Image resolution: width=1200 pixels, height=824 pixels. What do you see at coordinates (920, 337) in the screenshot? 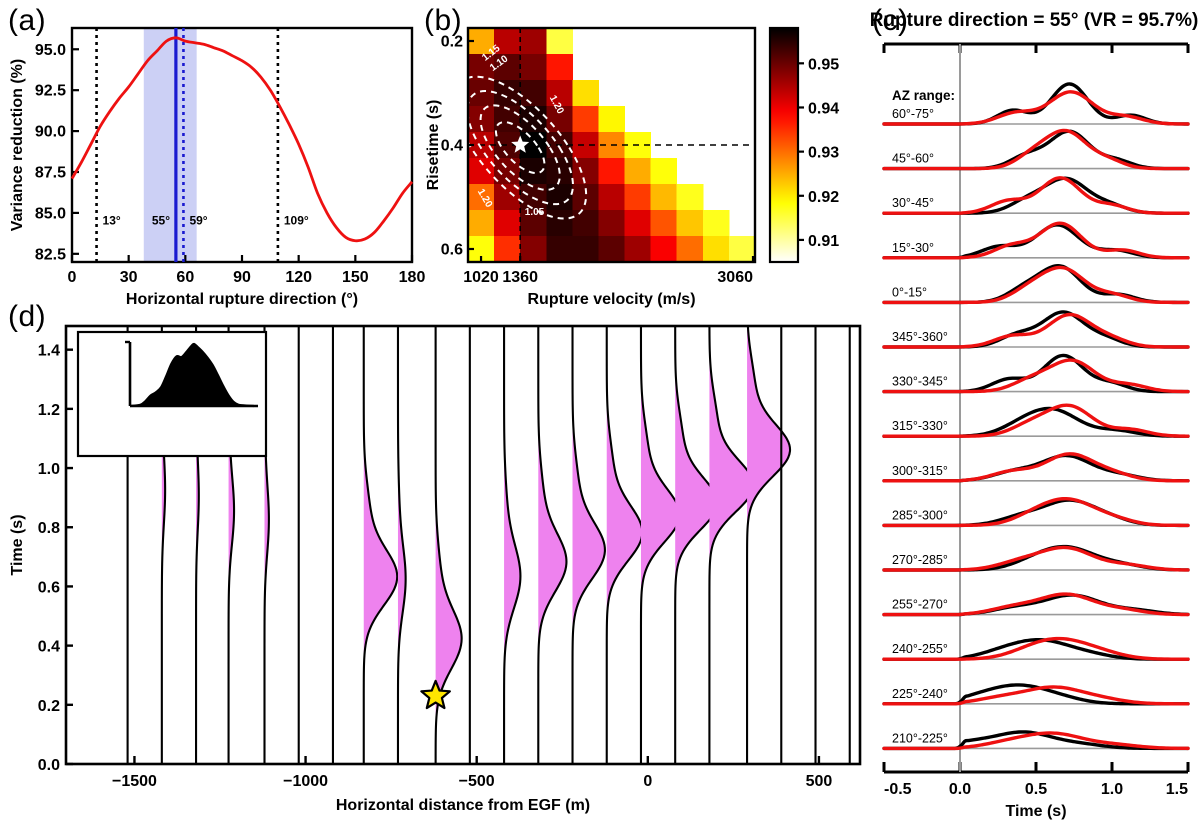
I see `az-range-label: 345°-360°` at bounding box center [920, 337].